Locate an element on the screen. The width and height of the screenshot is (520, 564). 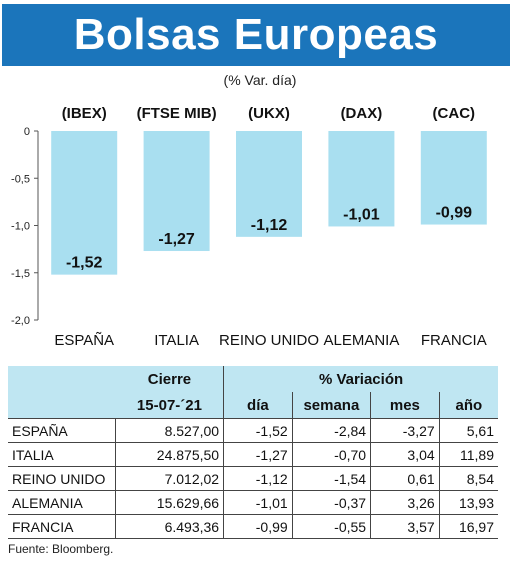
col-header-mes: mes is located at coordinates (405, 405).